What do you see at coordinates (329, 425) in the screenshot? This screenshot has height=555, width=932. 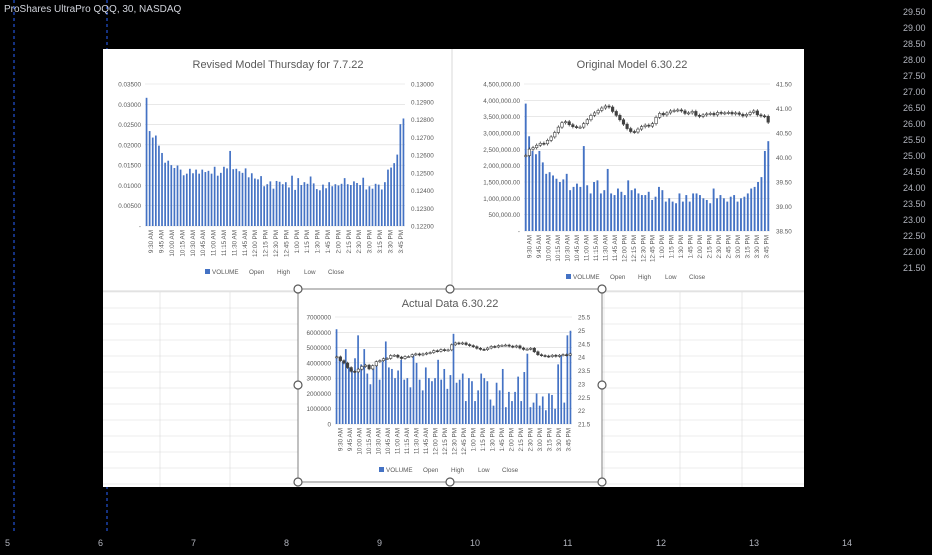 I see `left-axis-tick: 0` at bounding box center [329, 425].